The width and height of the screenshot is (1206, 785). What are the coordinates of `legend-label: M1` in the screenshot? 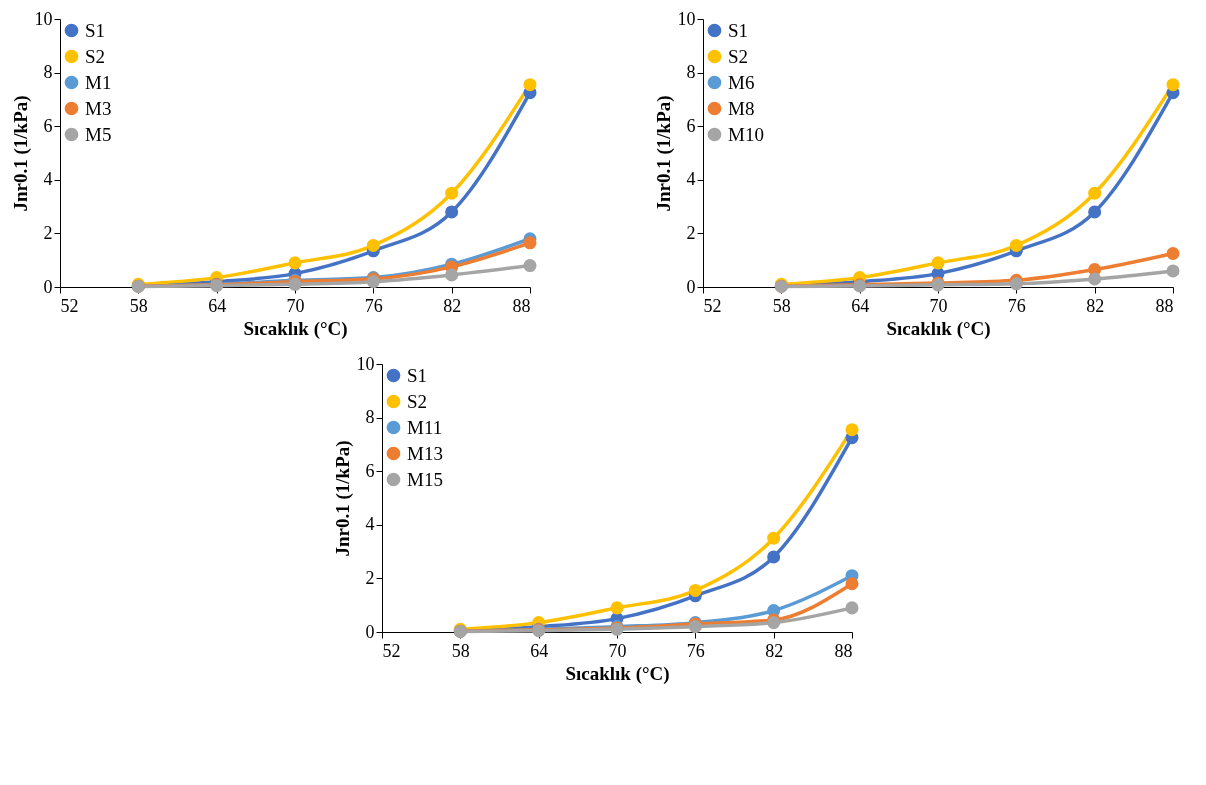 It's located at (98, 82).